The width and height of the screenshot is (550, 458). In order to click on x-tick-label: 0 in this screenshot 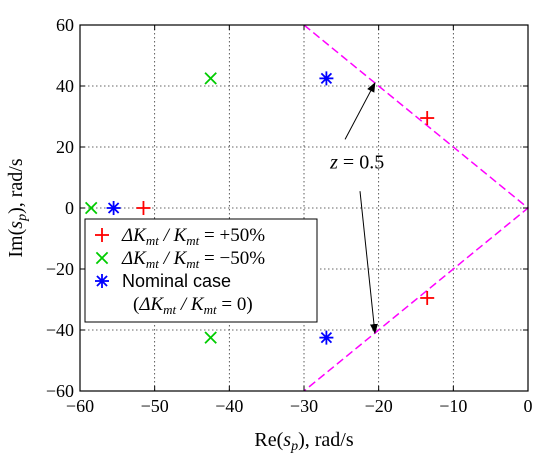, I will do `click(528, 406)`.